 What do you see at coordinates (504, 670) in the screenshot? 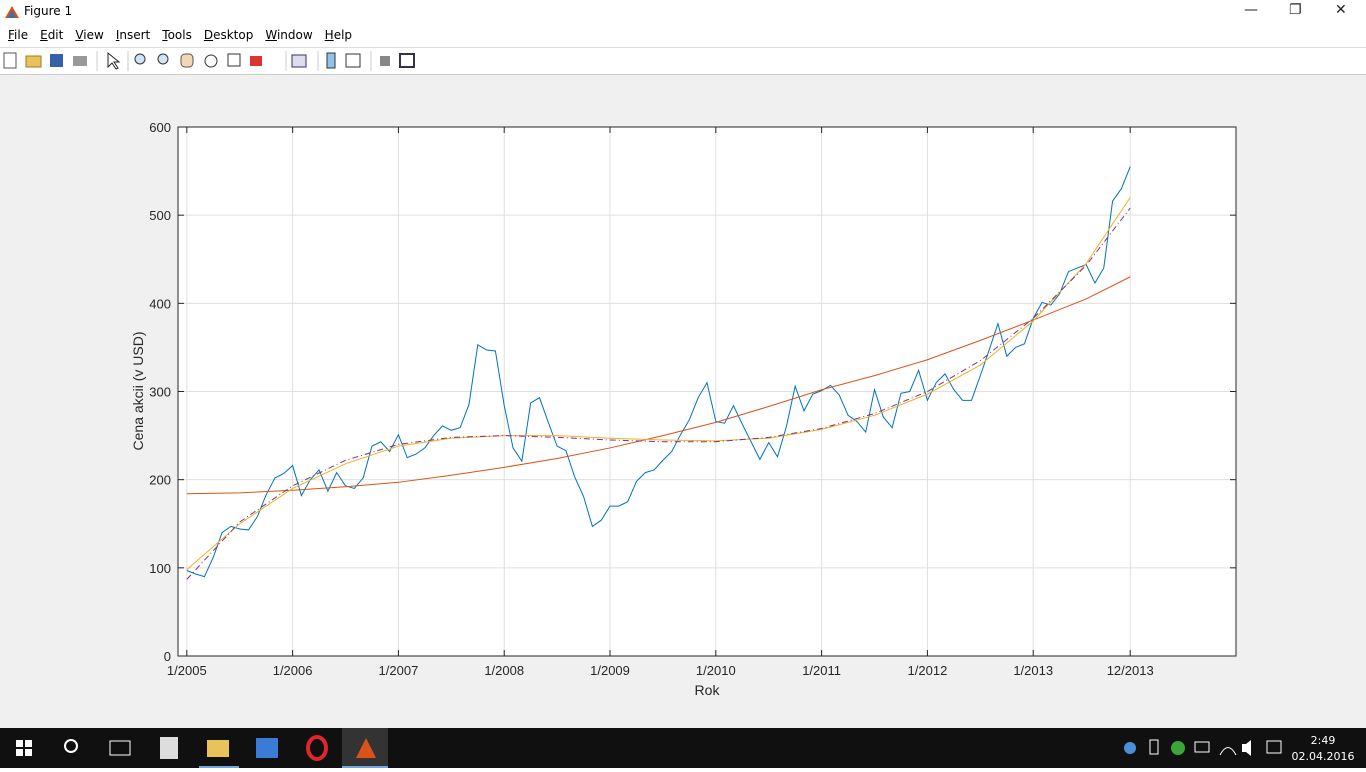
I see `x-tick-label: 1/2008` at bounding box center [504, 670].